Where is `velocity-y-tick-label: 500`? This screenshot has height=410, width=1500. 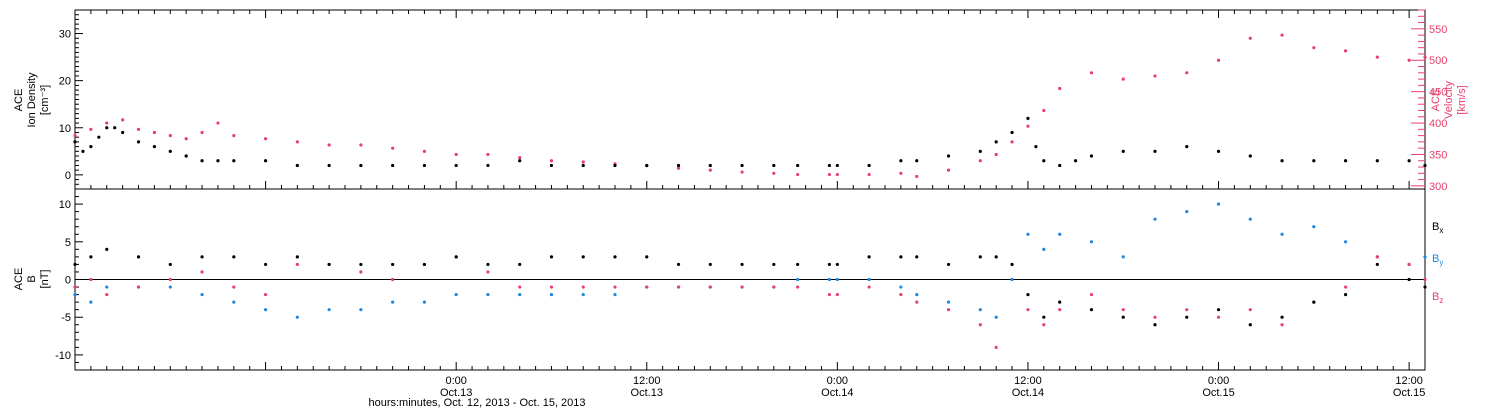 velocity-y-tick-label: 500 is located at coordinates (1438, 61).